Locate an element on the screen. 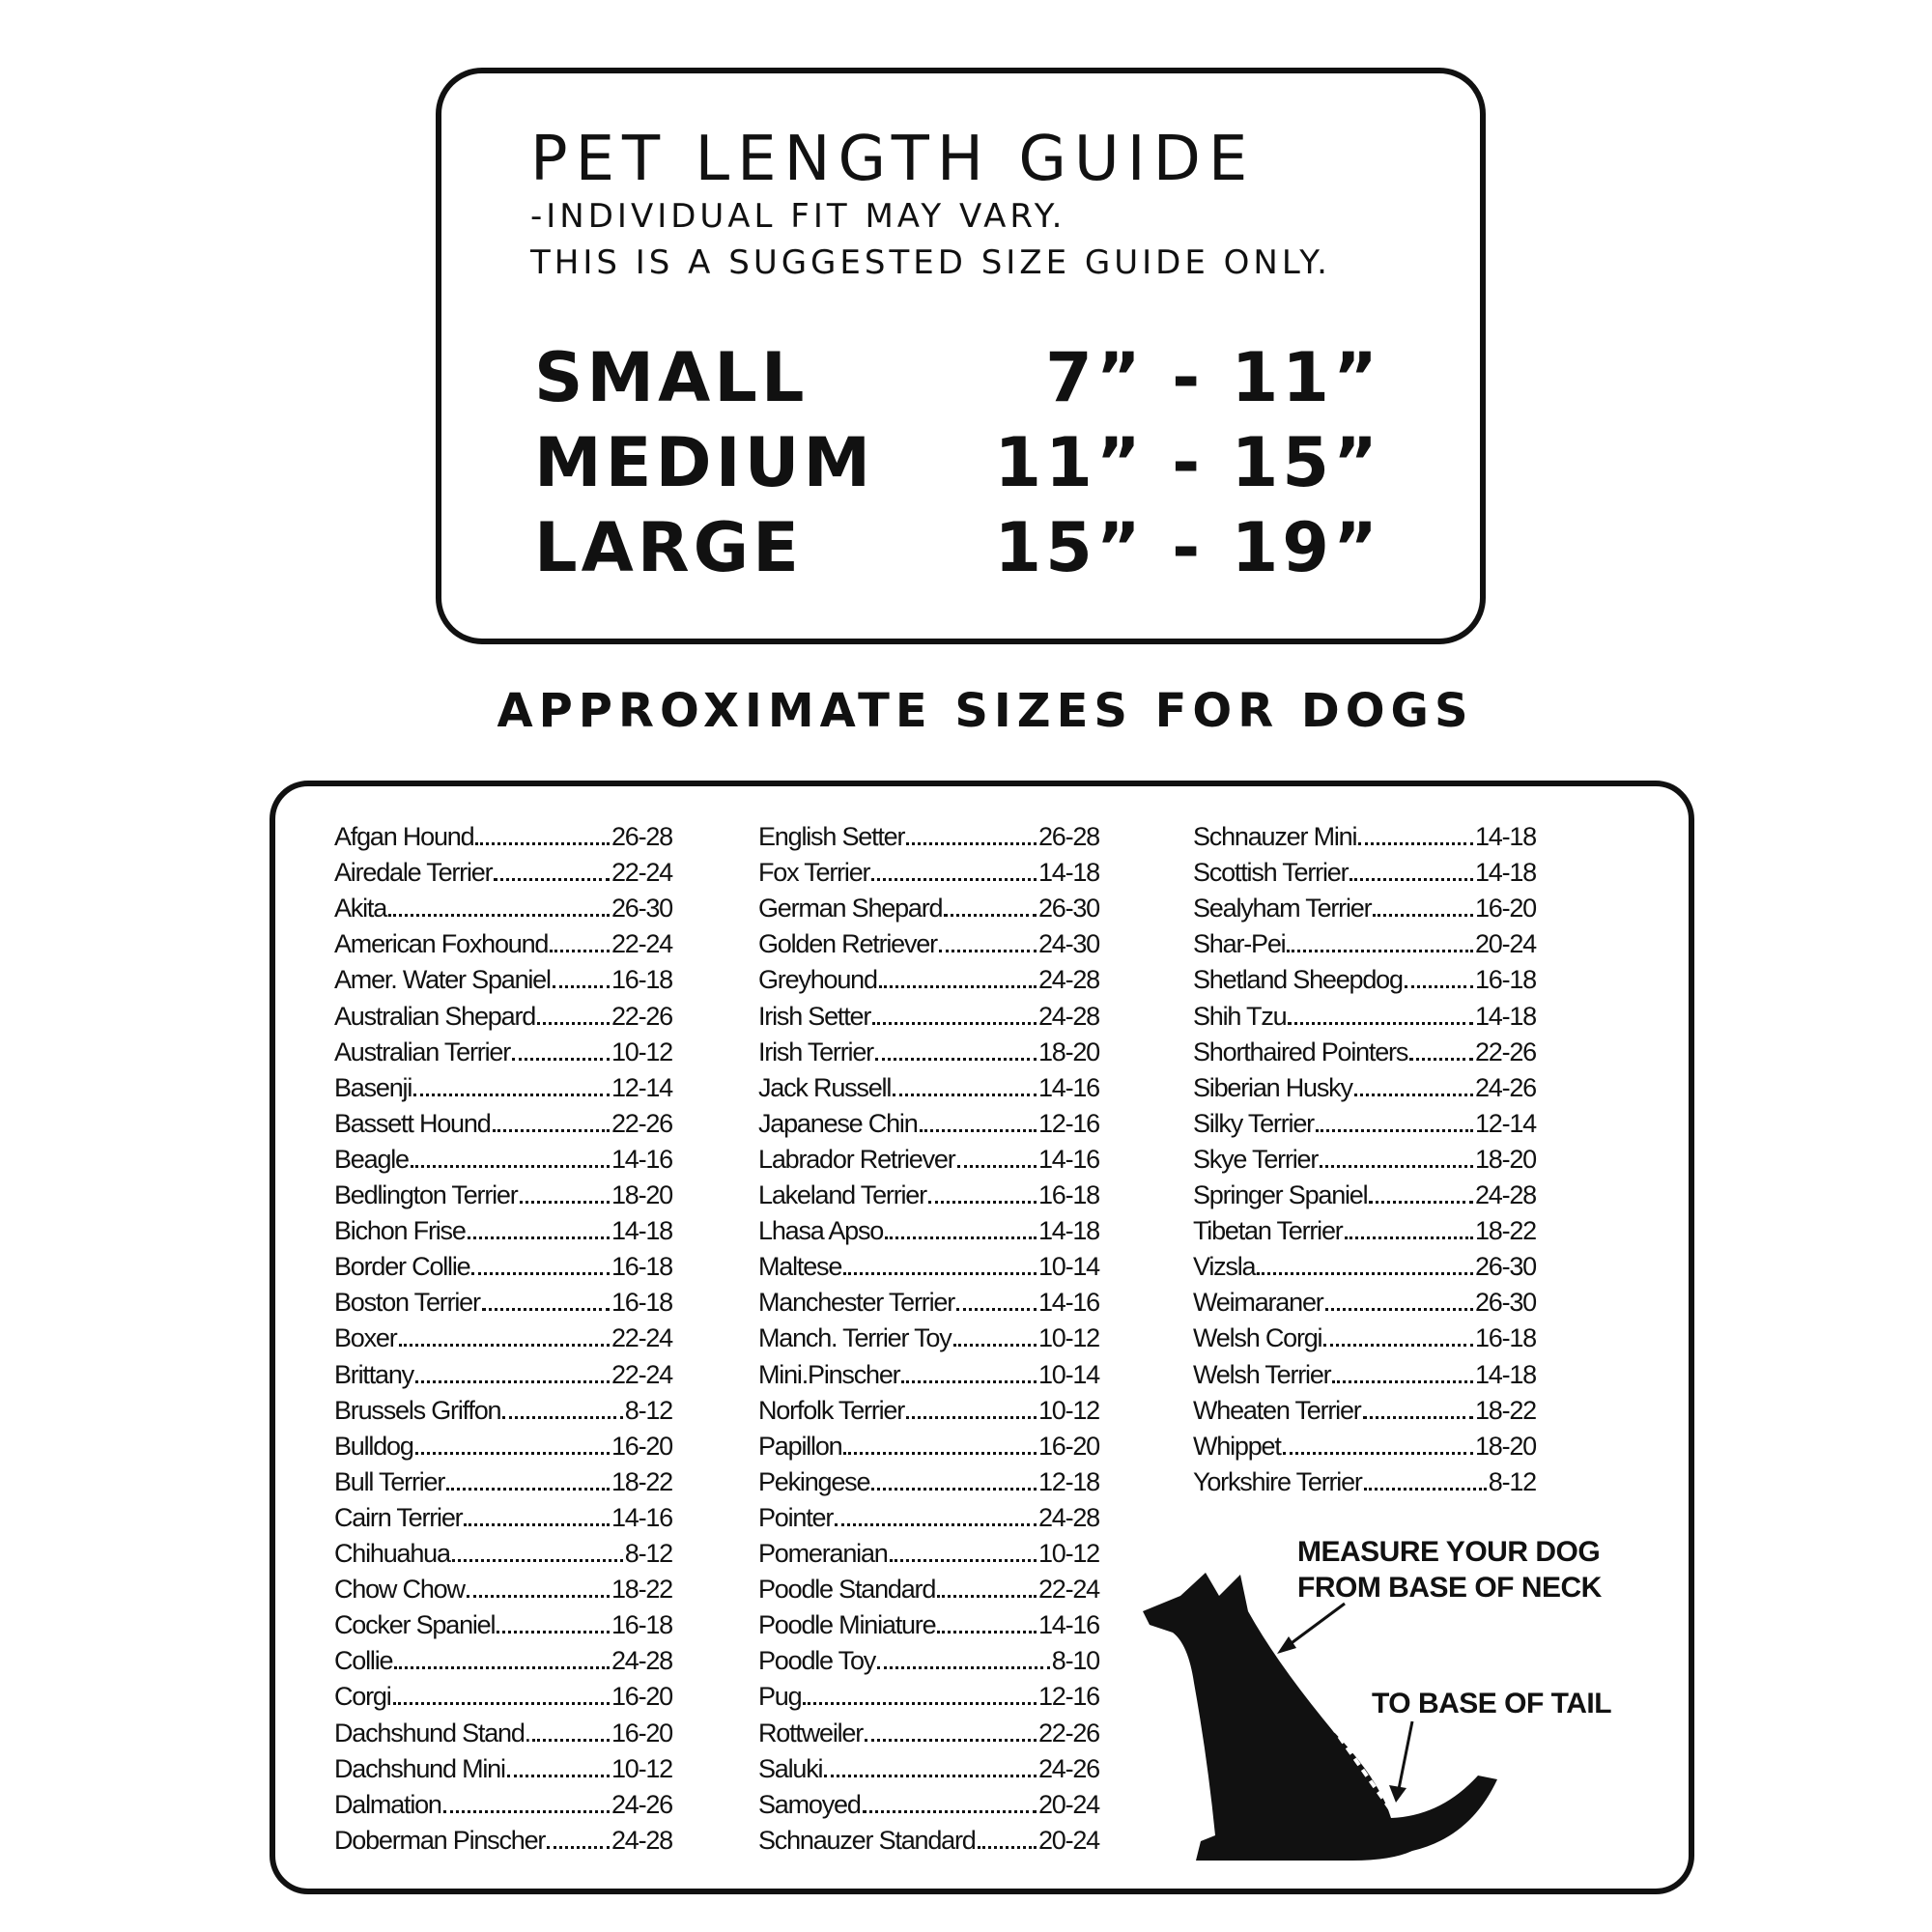 This screenshot has width=1932, height=1932. breed-name: Wheaten Terrier is located at coordinates (1277, 1410).